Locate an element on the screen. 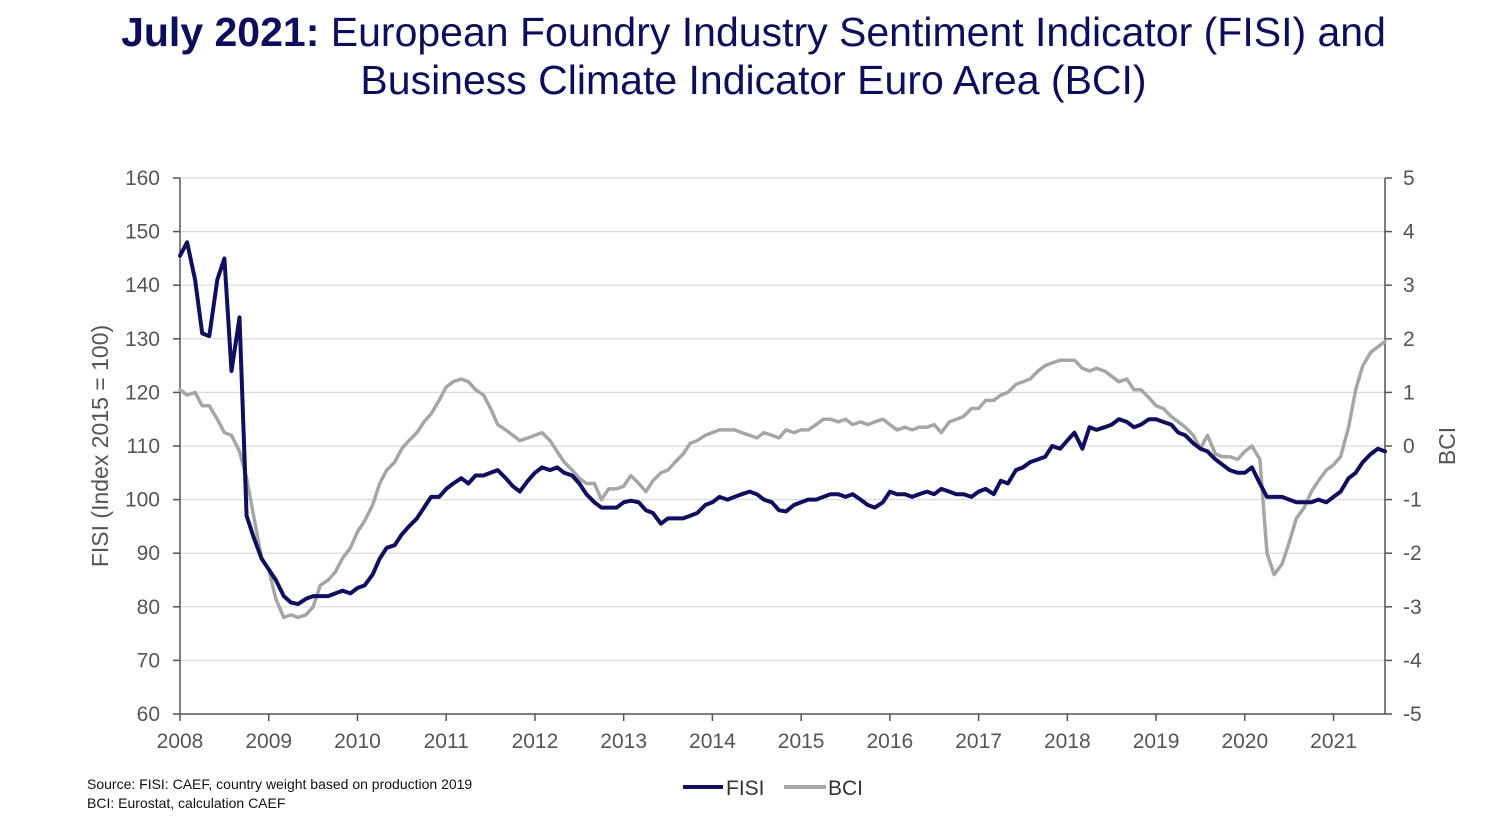  left-y-axis-ticks: 60 70 80 90 100 110 120 130 140 150 160 is located at coordinates (152, 446).